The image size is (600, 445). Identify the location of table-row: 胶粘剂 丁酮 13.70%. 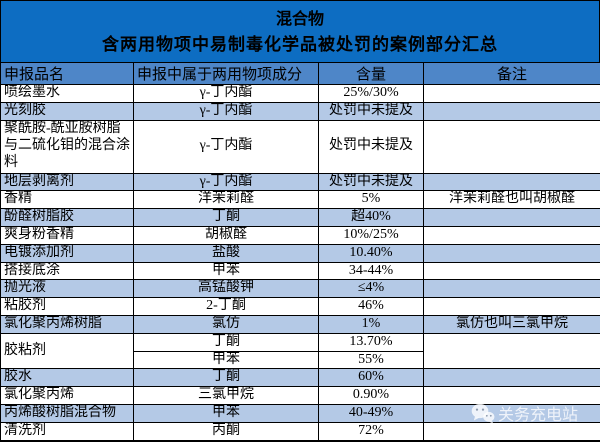
(300, 351).